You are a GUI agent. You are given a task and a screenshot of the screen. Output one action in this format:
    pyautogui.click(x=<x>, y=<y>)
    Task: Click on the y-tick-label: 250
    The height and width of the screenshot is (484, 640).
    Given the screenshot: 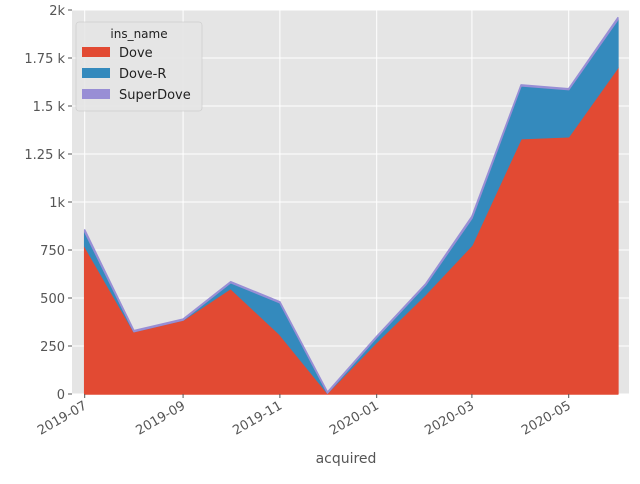 What is the action you would take?
    pyautogui.click(x=52, y=347)
    